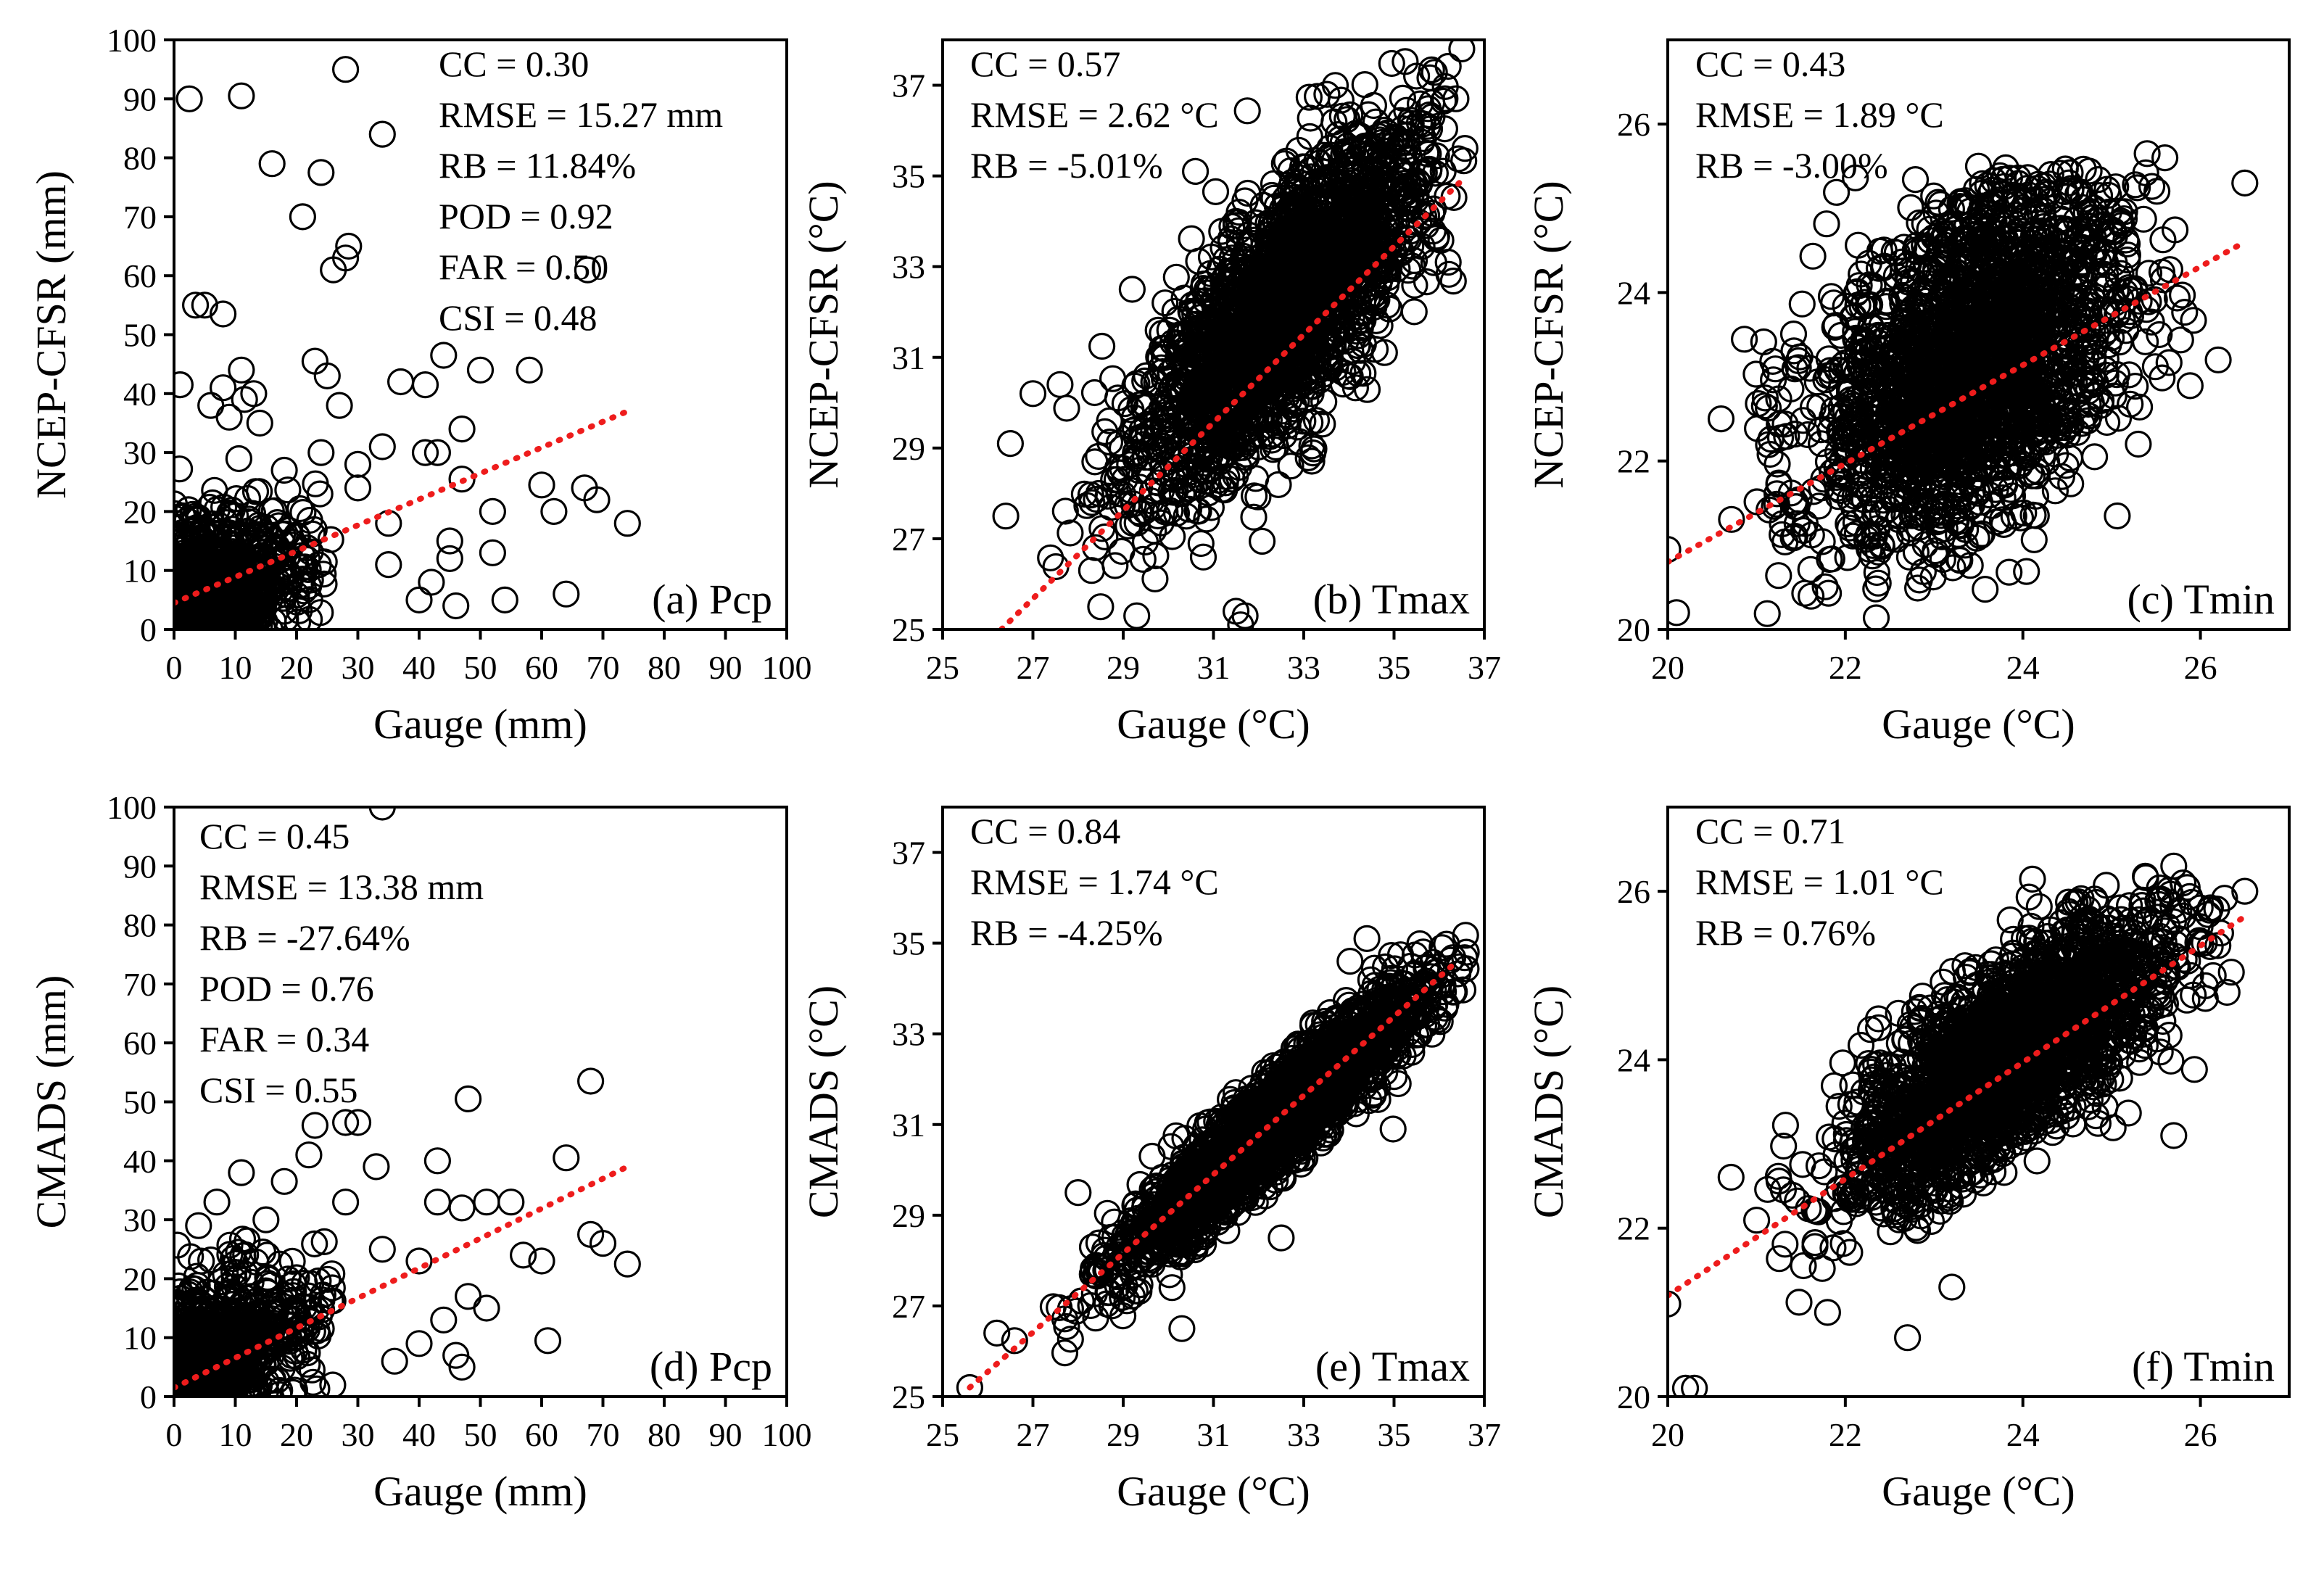 Image resolution: width=2324 pixels, height=1575 pixels. I want to click on stat-line: POD = 0.92, so click(526, 216).